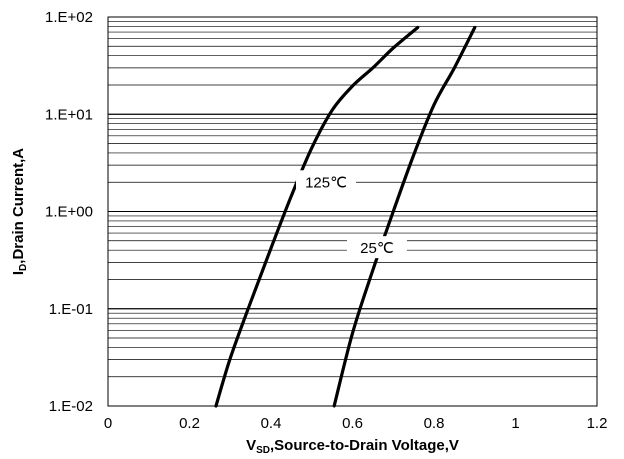 This screenshot has height=459, width=624. I want to click on y-axis-title-subscript: D, so click(23, 267).